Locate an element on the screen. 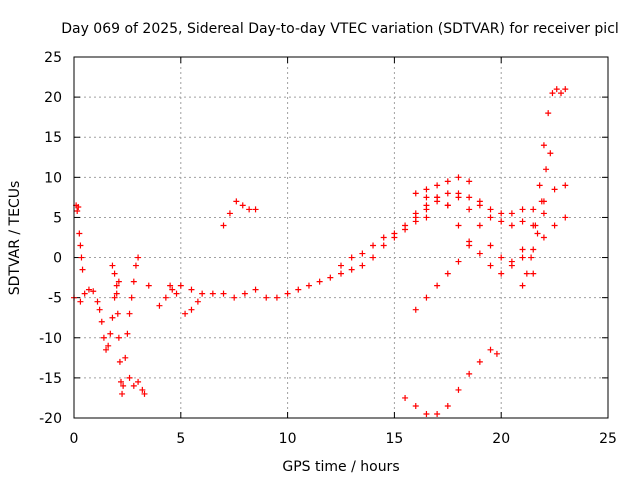  y-tick-label: 5 is located at coordinates (57, 218).